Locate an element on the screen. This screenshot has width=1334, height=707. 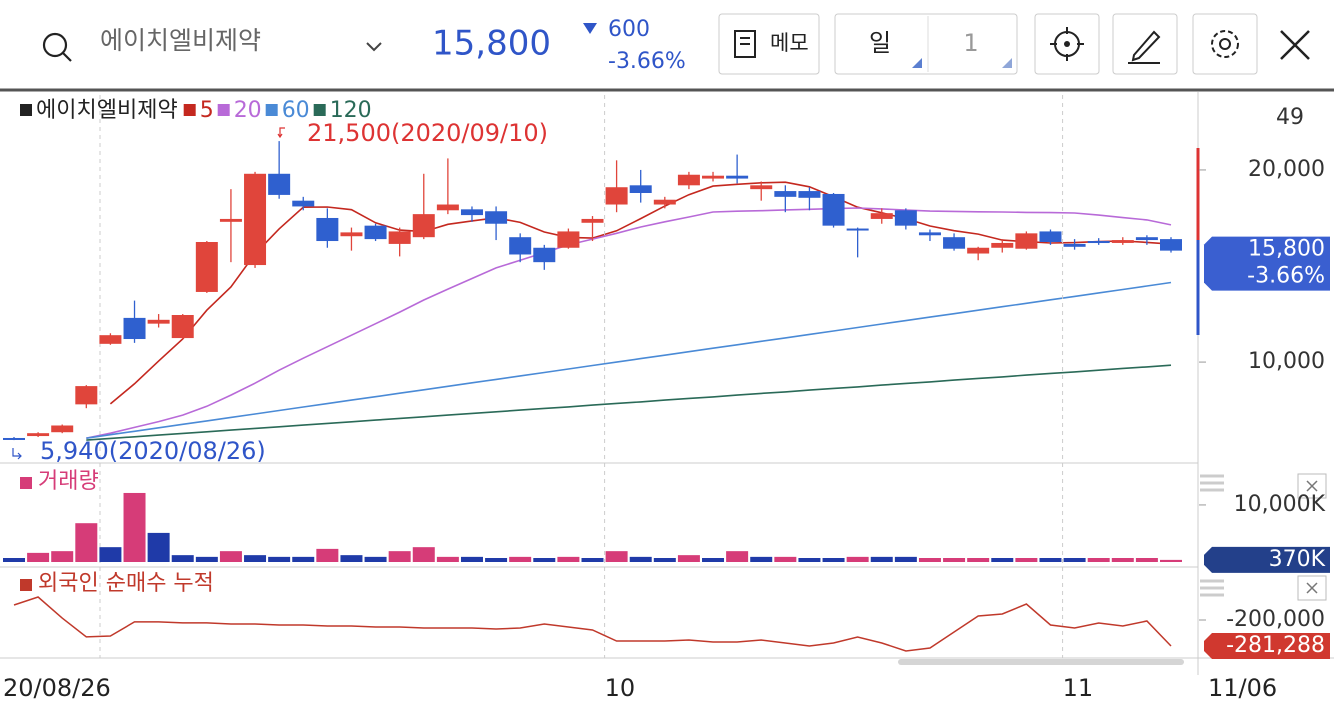
period-selector: 일 1 is located at coordinates (926, 44).